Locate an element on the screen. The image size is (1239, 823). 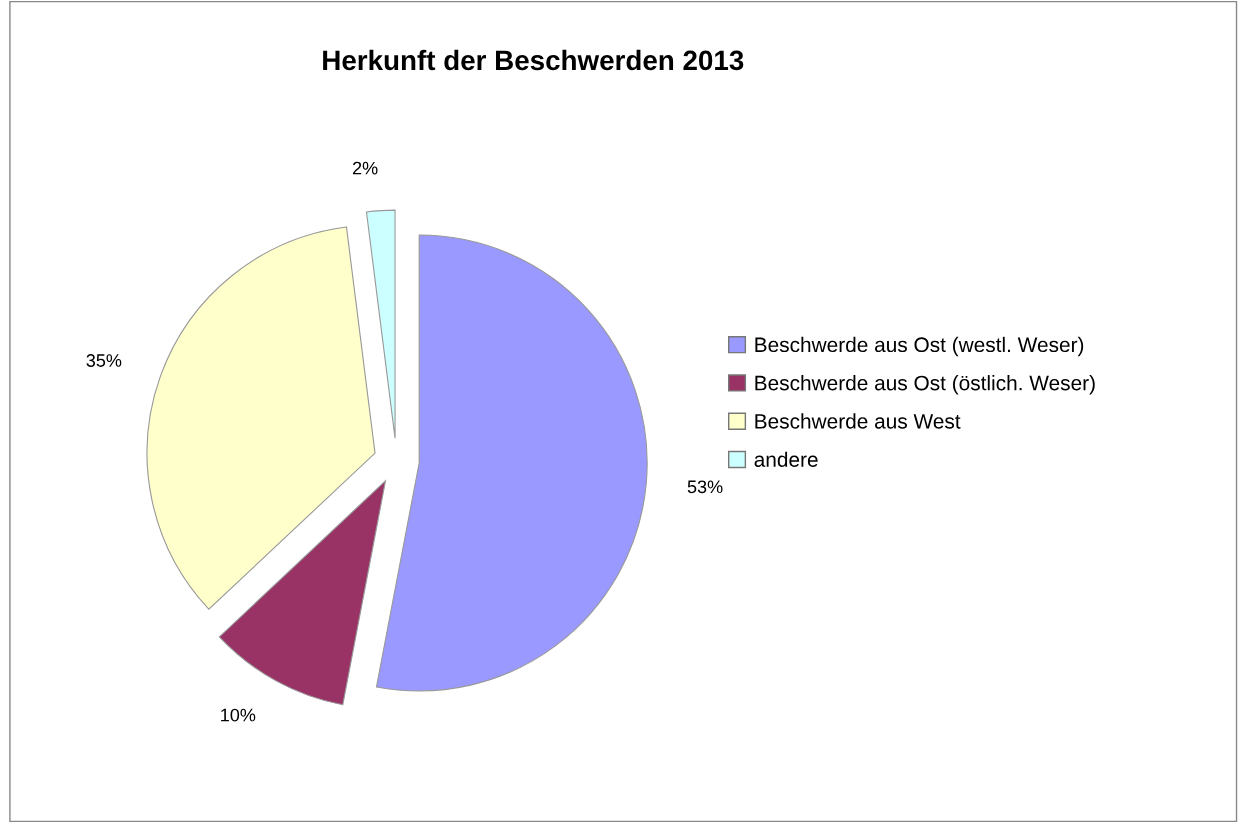
data-label: 53% is located at coordinates (705, 487).